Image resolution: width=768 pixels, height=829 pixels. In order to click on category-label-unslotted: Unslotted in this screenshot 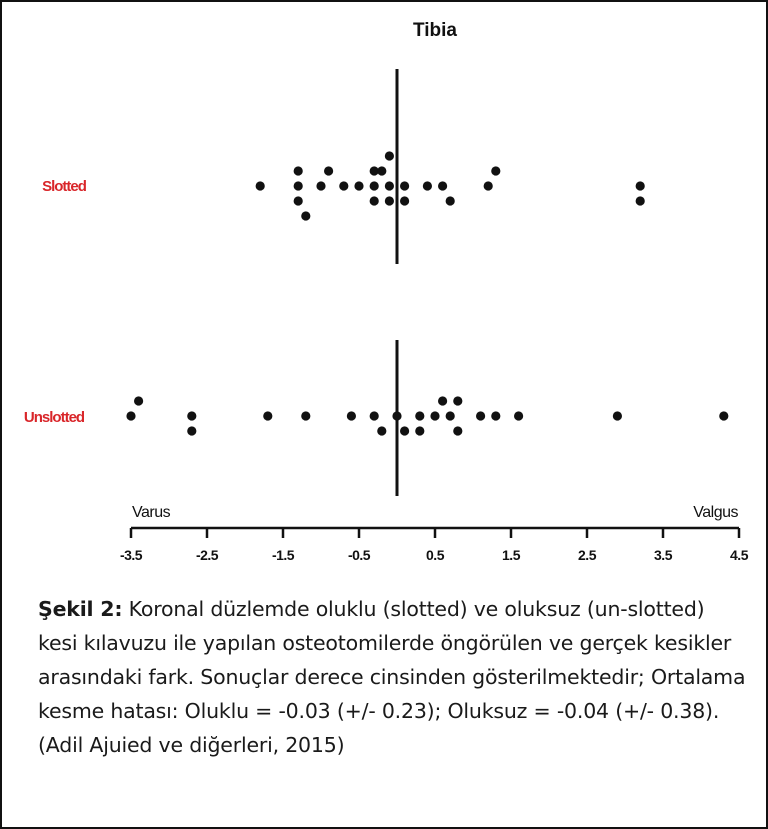, I will do `click(54, 417)`.